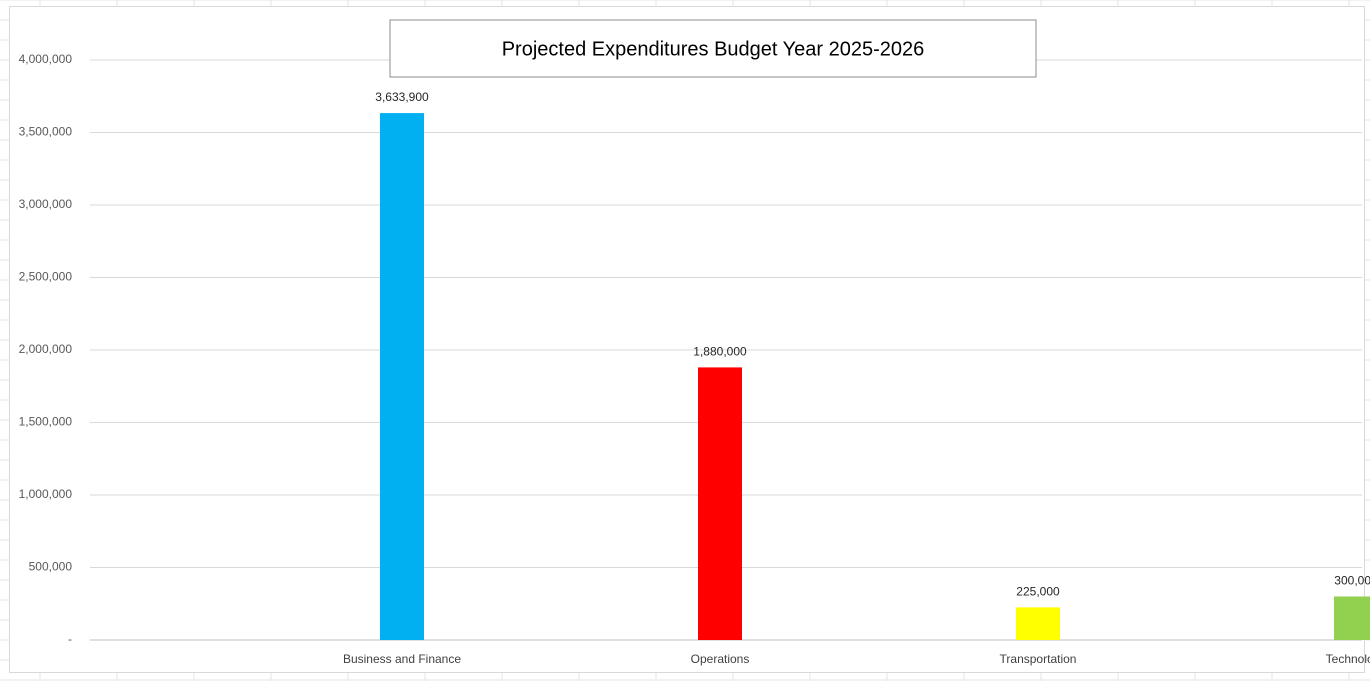 The height and width of the screenshot is (681, 1370). What do you see at coordinates (720, 659) in the screenshot?
I see `category-label: Operations` at bounding box center [720, 659].